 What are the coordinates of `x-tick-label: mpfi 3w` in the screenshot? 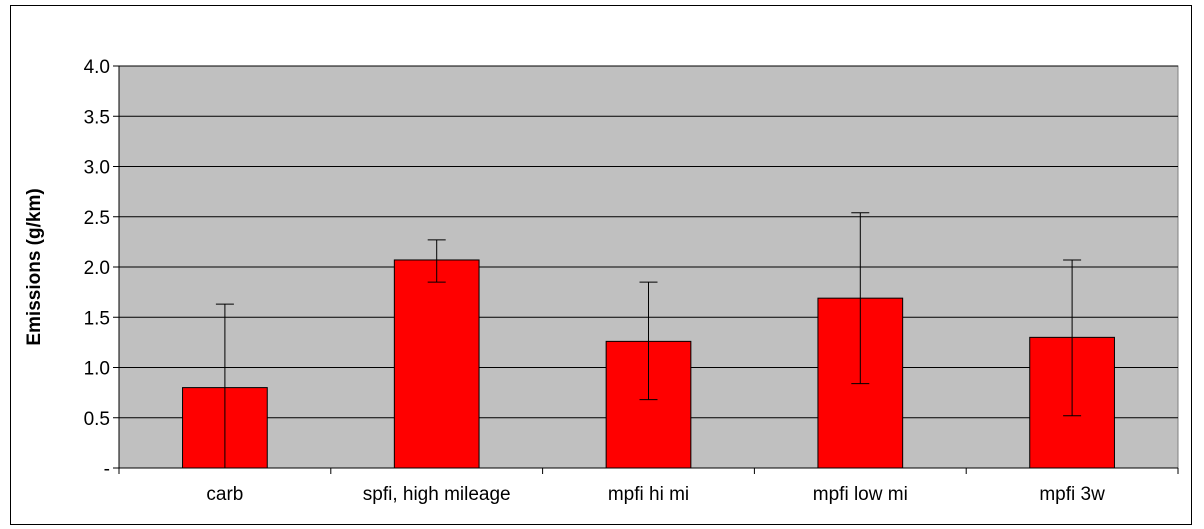 It's located at (1072, 494).